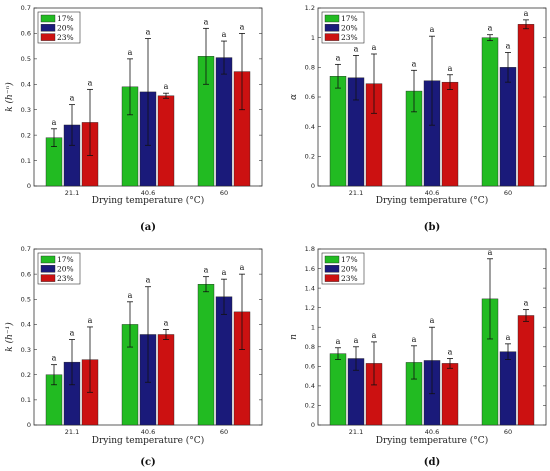  Describe the element at coordinates (294, 337) in the screenshot. I see `y-axis-label: n` at that location.